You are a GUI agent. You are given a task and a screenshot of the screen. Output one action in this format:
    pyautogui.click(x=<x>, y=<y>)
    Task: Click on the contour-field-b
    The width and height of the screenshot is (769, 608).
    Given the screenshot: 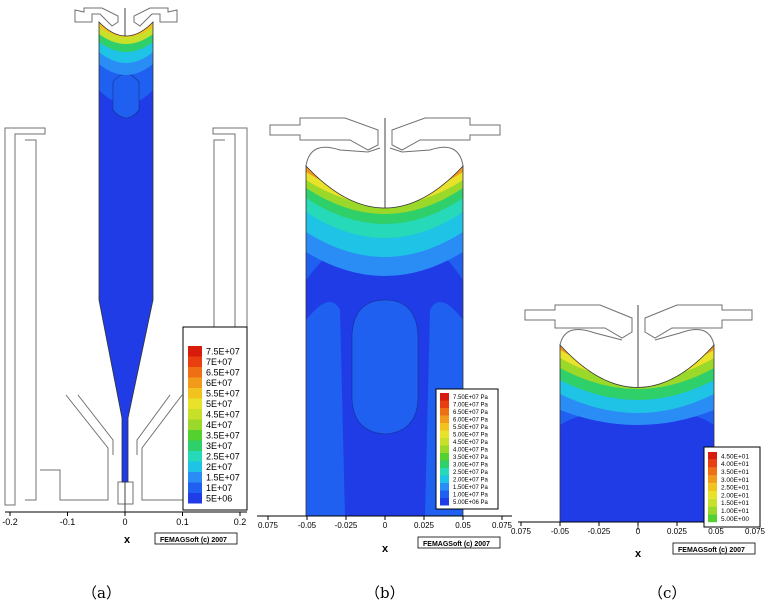 What is the action you would take?
    pyautogui.click(x=384, y=341)
    